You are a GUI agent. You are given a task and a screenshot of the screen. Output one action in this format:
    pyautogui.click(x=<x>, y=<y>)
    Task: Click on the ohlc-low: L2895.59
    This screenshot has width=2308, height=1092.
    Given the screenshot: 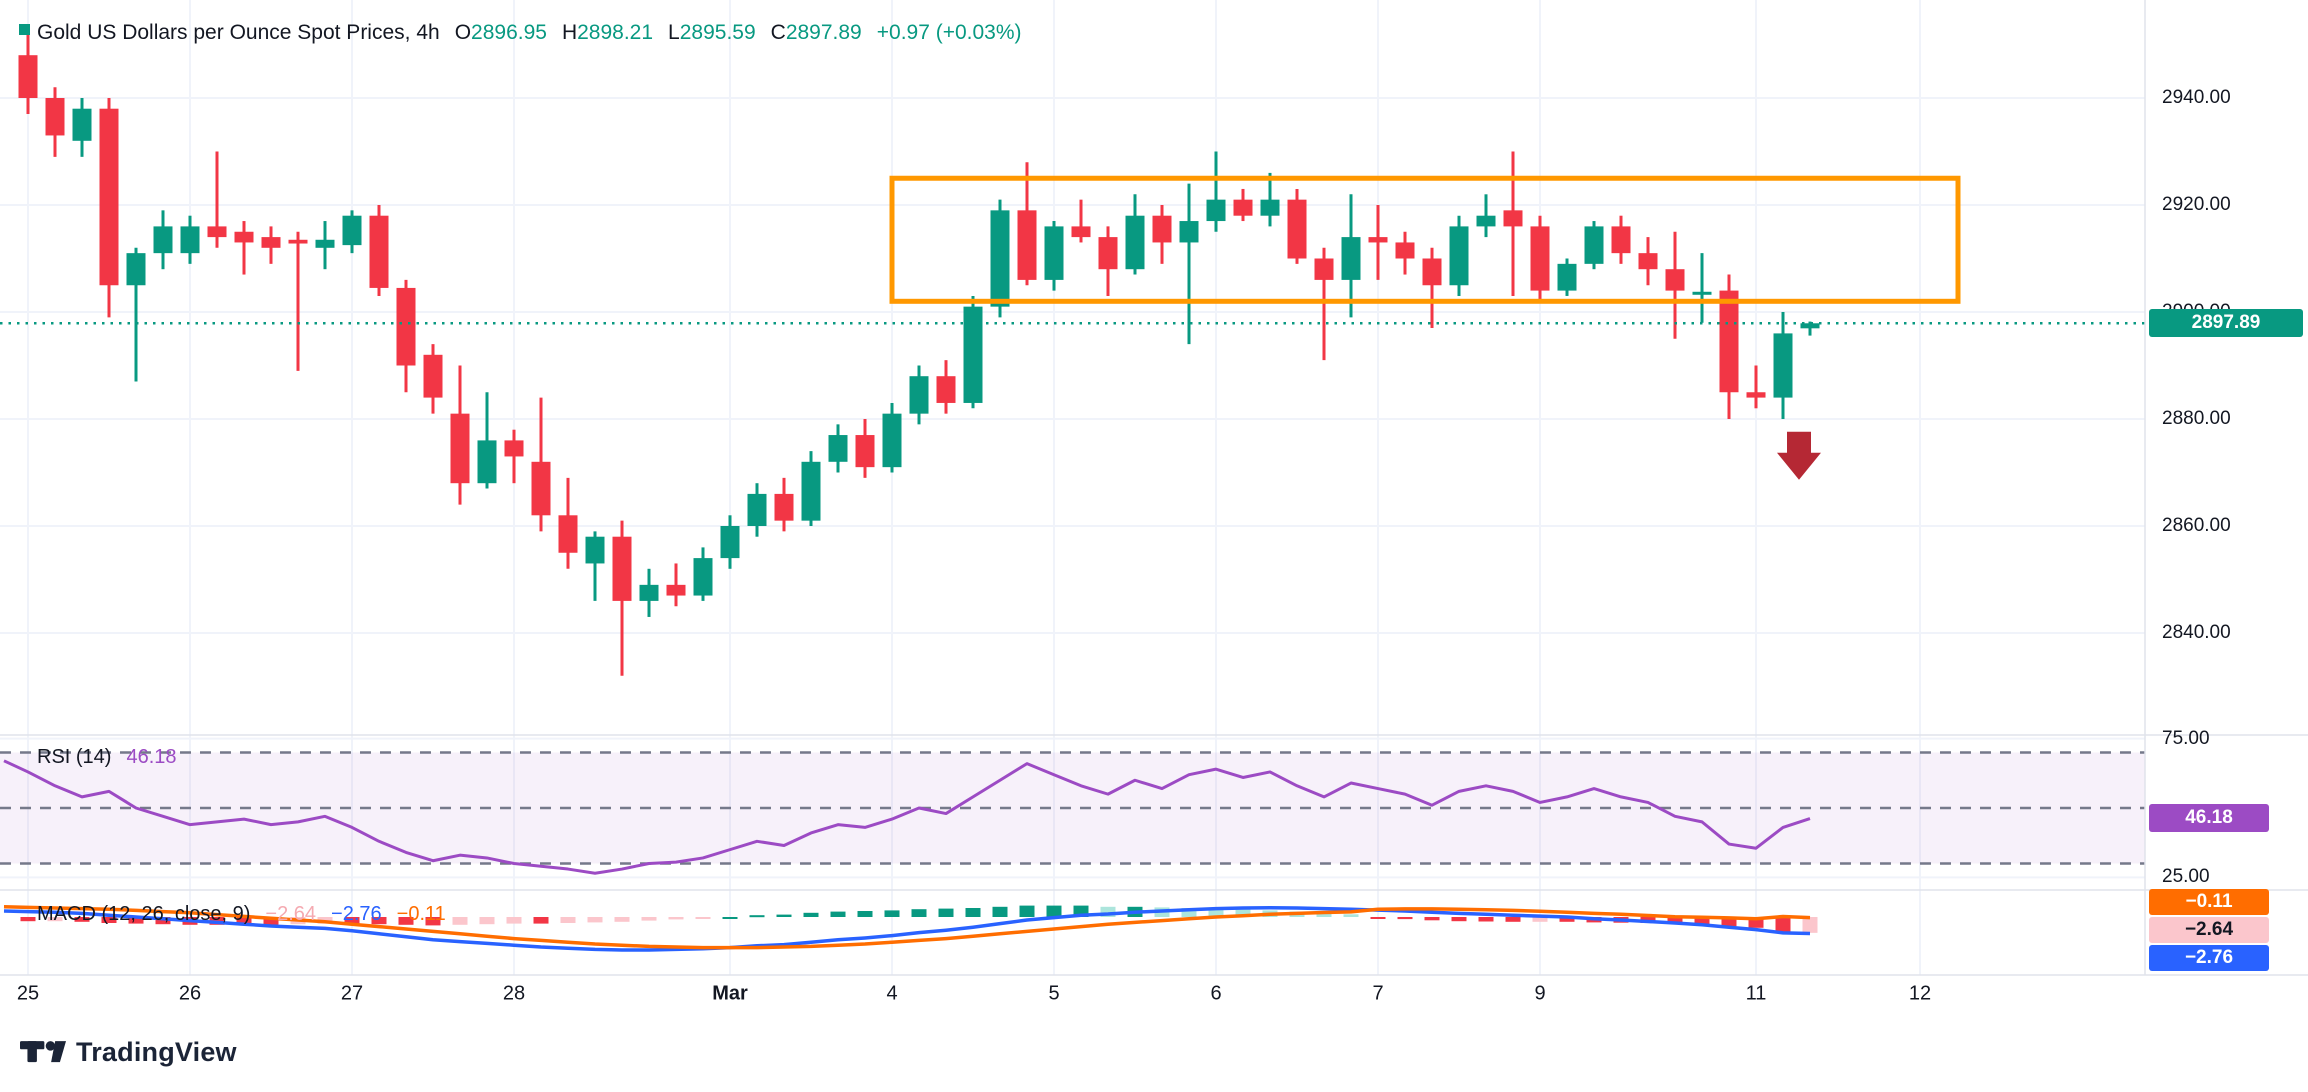 What is the action you would take?
    pyautogui.click(x=712, y=32)
    